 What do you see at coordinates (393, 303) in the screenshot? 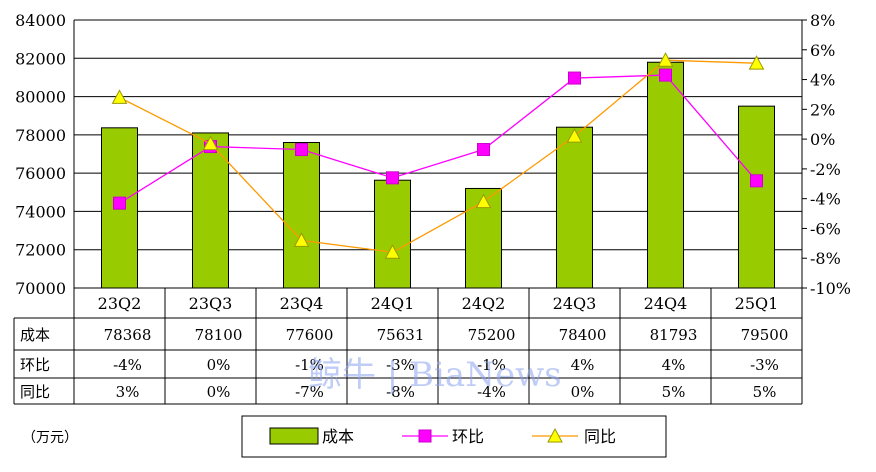
I see `x-tick-label: 24Q1` at bounding box center [393, 303].